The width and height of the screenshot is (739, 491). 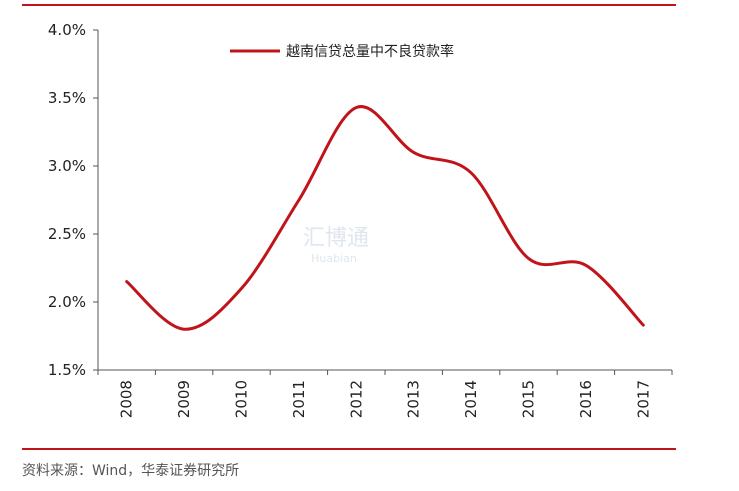 I want to click on x-tick-label: 2014, so click(x=471, y=399).